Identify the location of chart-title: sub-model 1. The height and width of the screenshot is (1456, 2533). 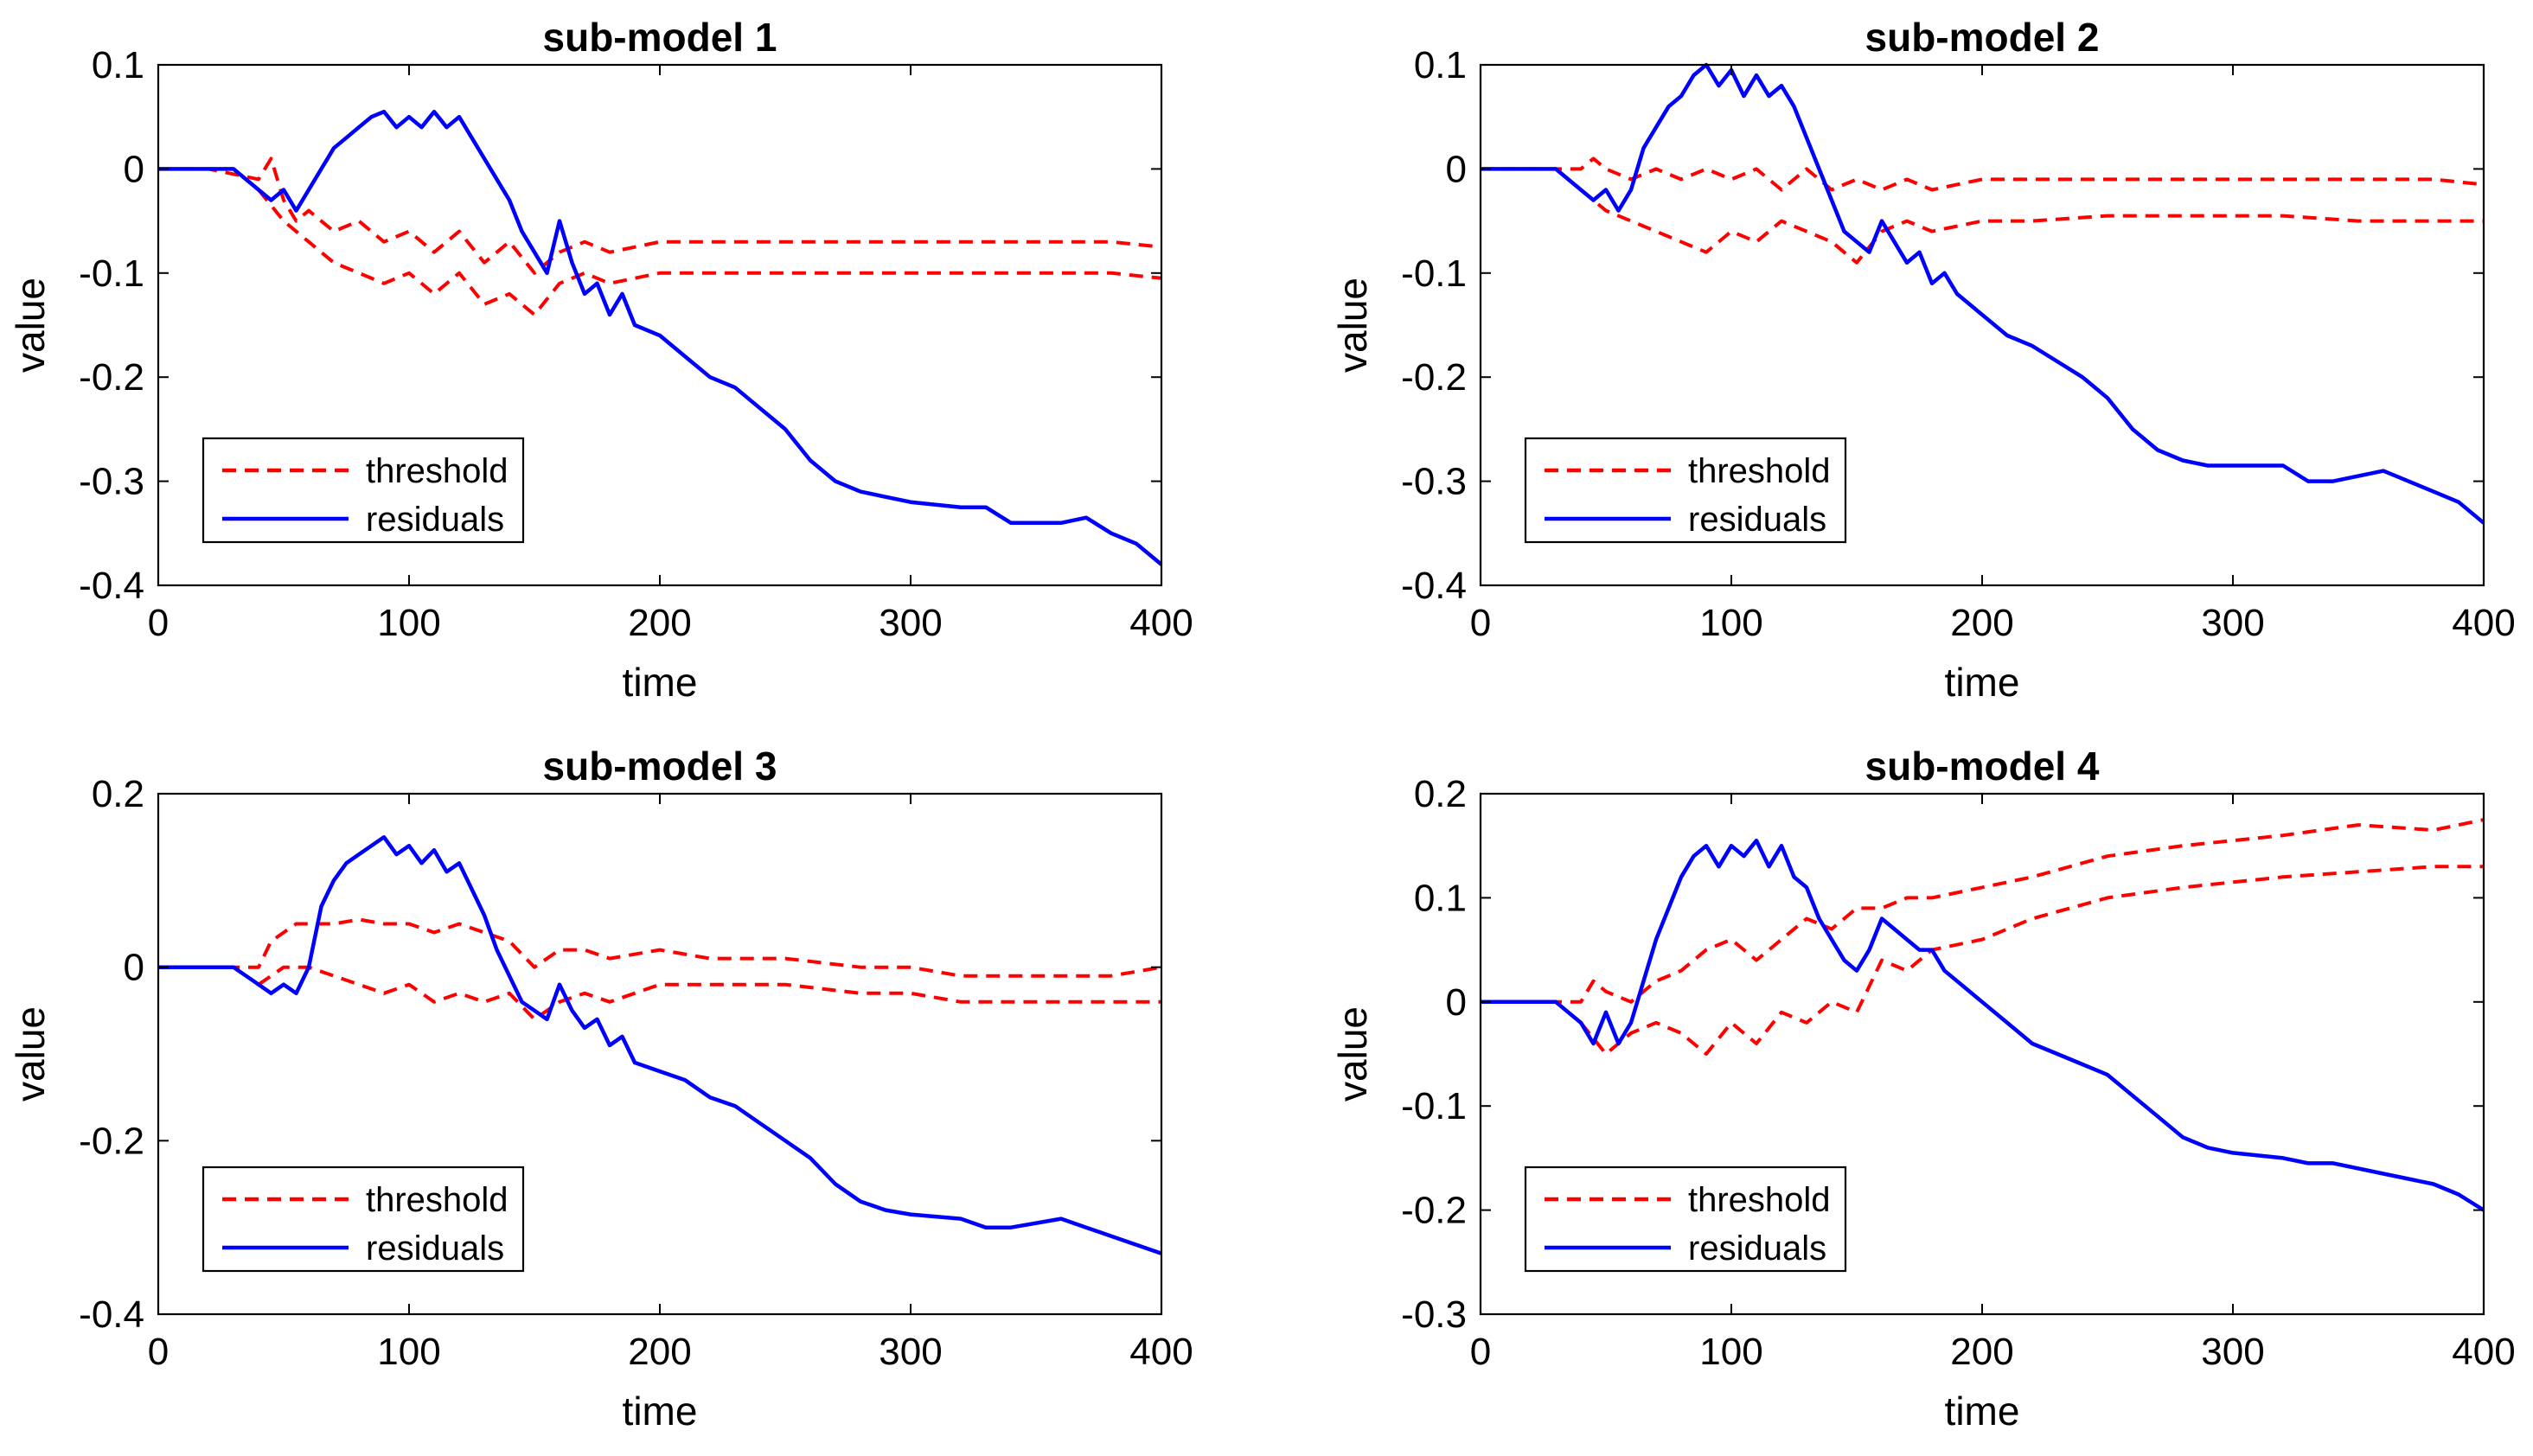
(660, 37).